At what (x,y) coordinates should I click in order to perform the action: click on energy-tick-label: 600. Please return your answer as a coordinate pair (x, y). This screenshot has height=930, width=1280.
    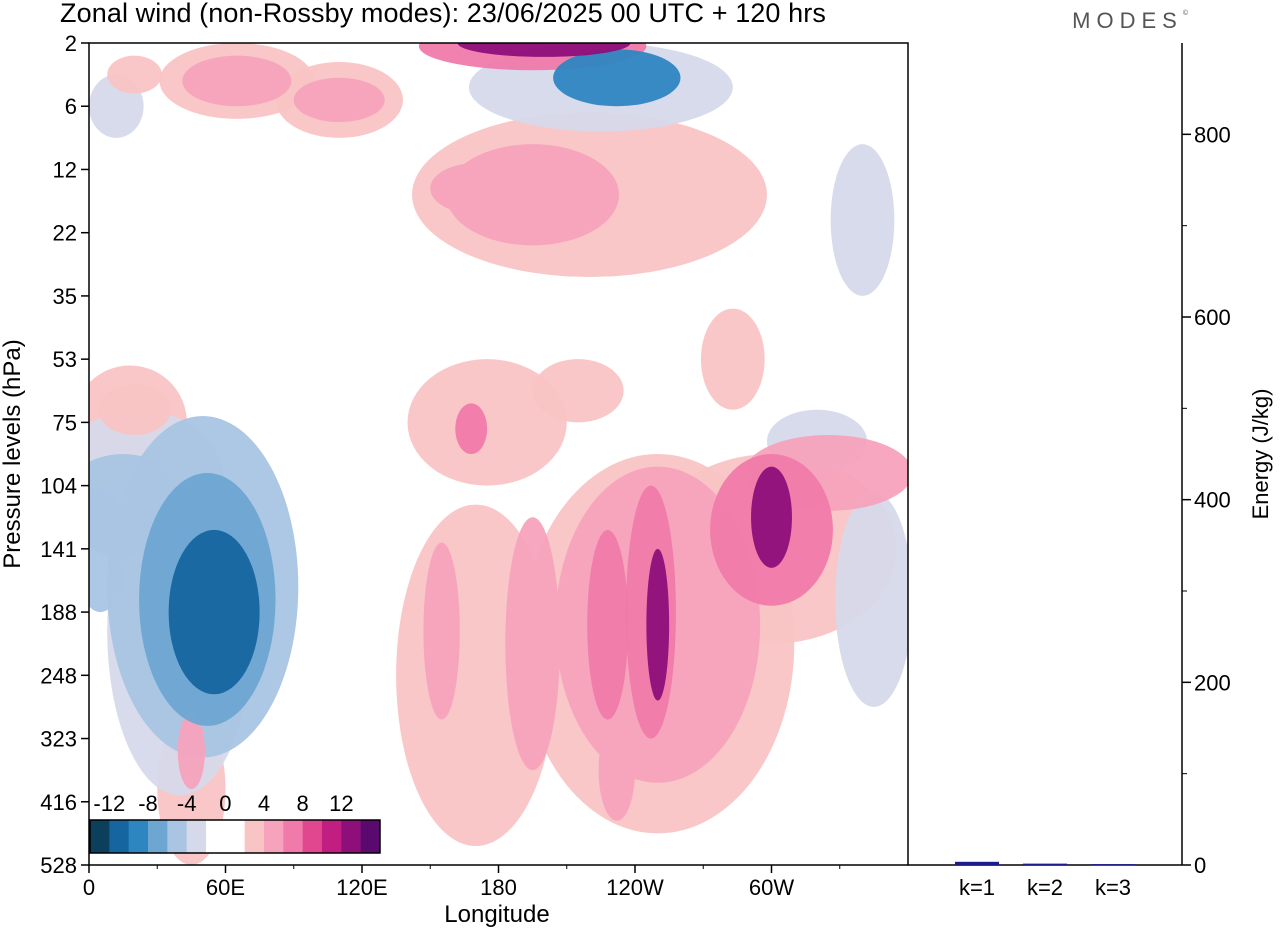
    Looking at the image, I should click on (1212, 317).